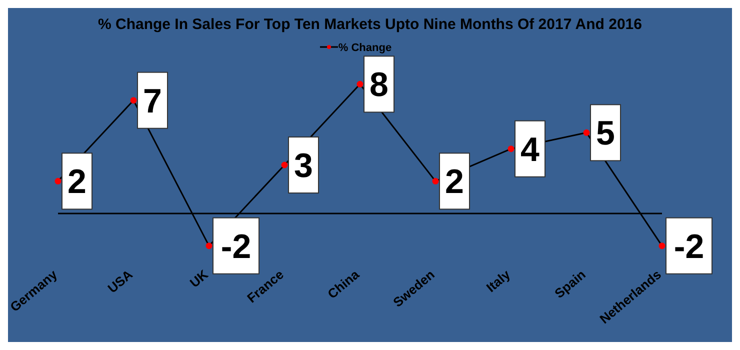  What do you see at coordinates (303, 166) in the screenshot?
I see `data-label: 3` at bounding box center [303, 166].